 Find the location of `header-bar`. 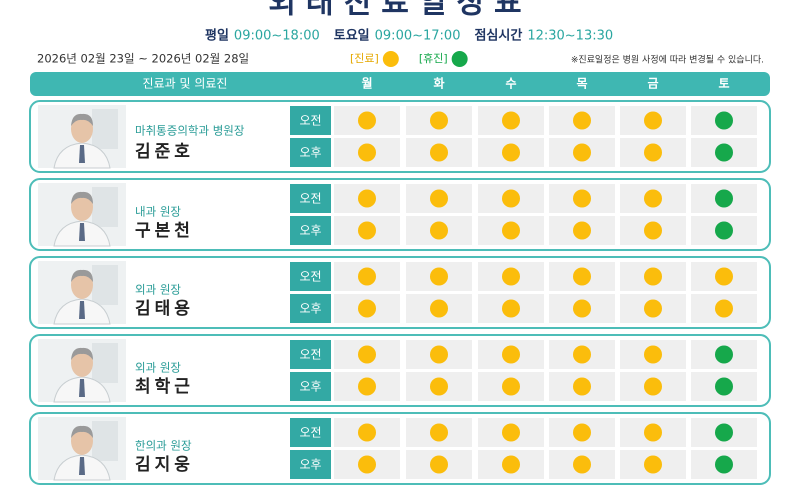

header-bar is located at coordinates (400, 84).